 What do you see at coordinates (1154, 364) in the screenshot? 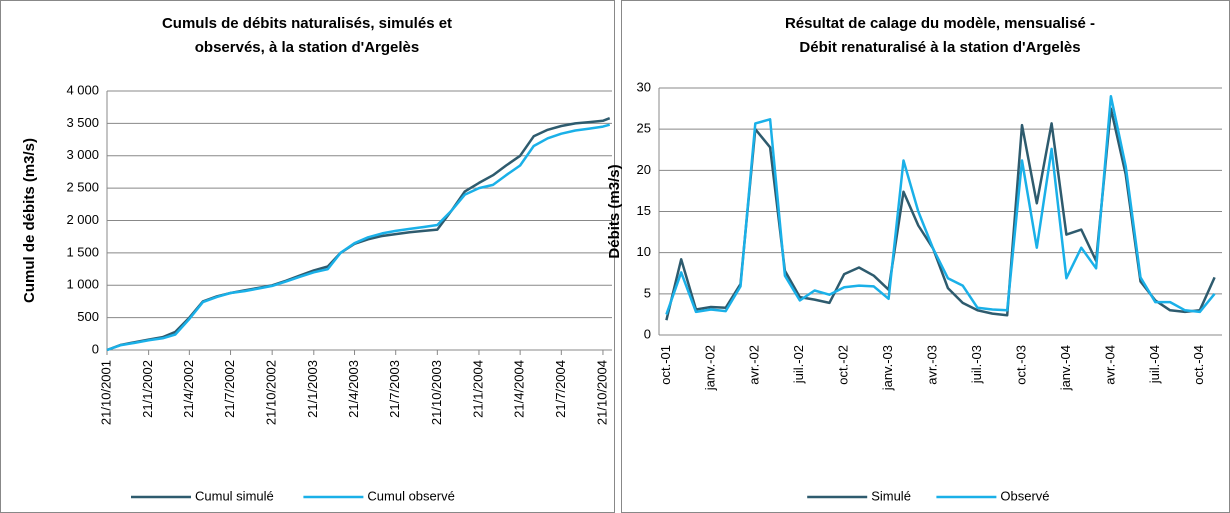
I see `x-tick-label: juil.-04` at bounding box center [1154, 364].